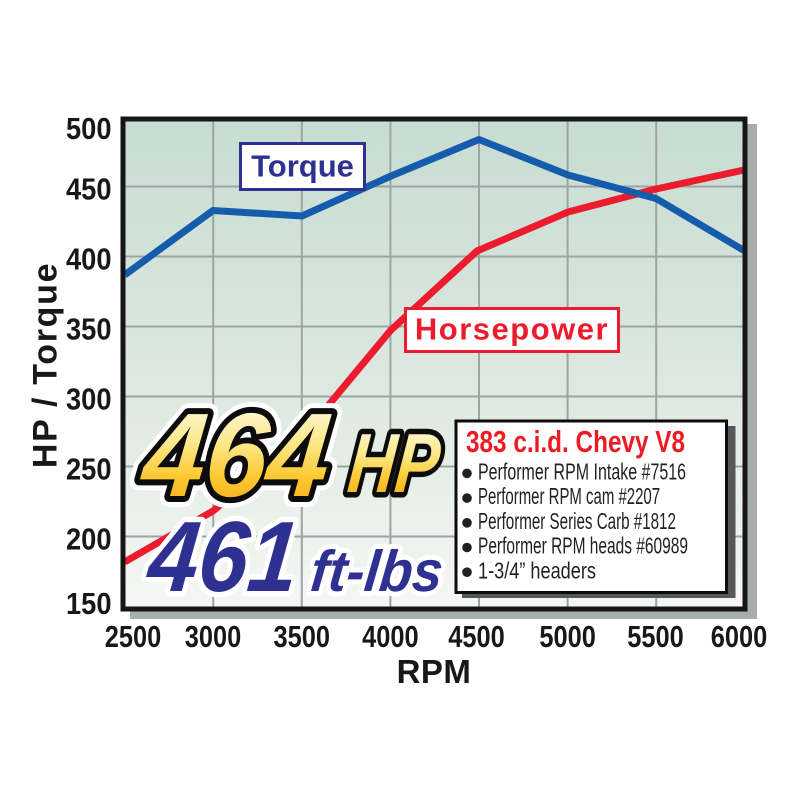 This screenshot has height=800, width=800. What do you see at coordinates (89, 190) in the screenshot?
I see `svg-text: 450` at bounding box center [89, 190].